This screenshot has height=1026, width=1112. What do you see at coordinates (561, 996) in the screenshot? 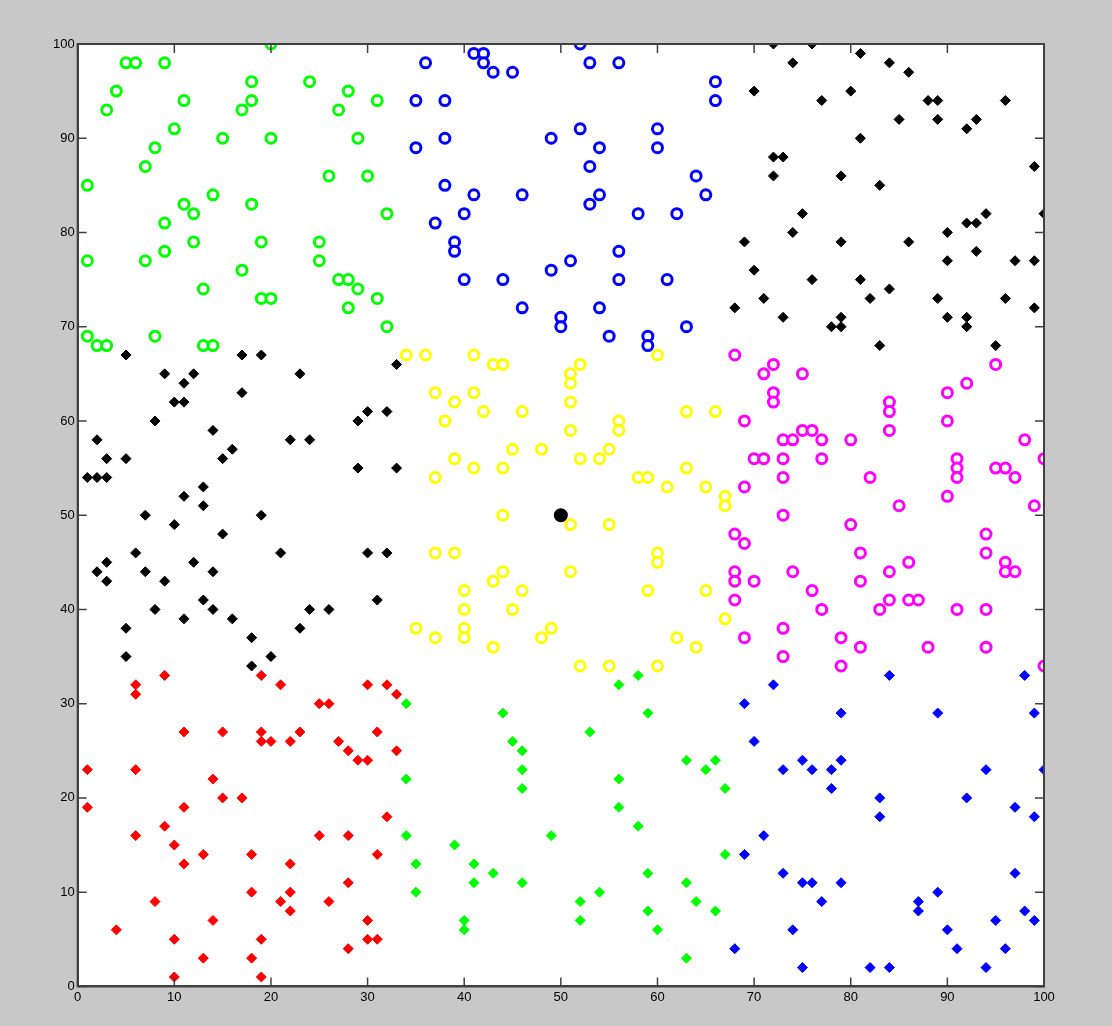
I see `x-tick-label: 50` at bounding box center [561, 996].